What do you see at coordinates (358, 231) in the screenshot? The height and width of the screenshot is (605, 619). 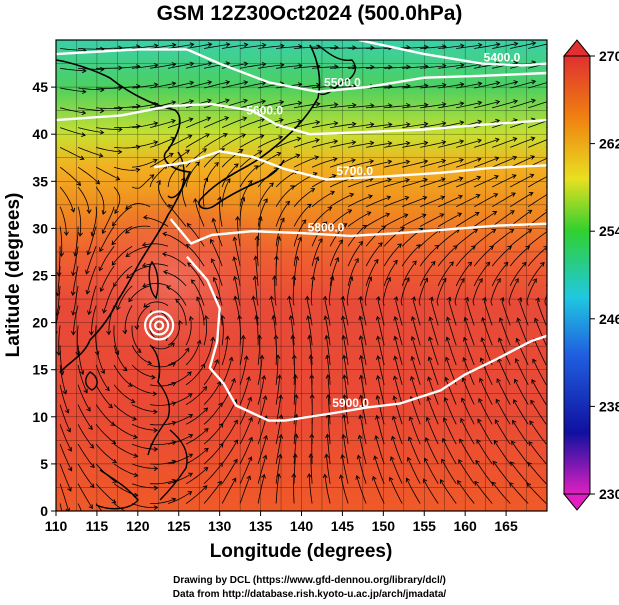 I see `contour-line` at bounding box center [358, 231].